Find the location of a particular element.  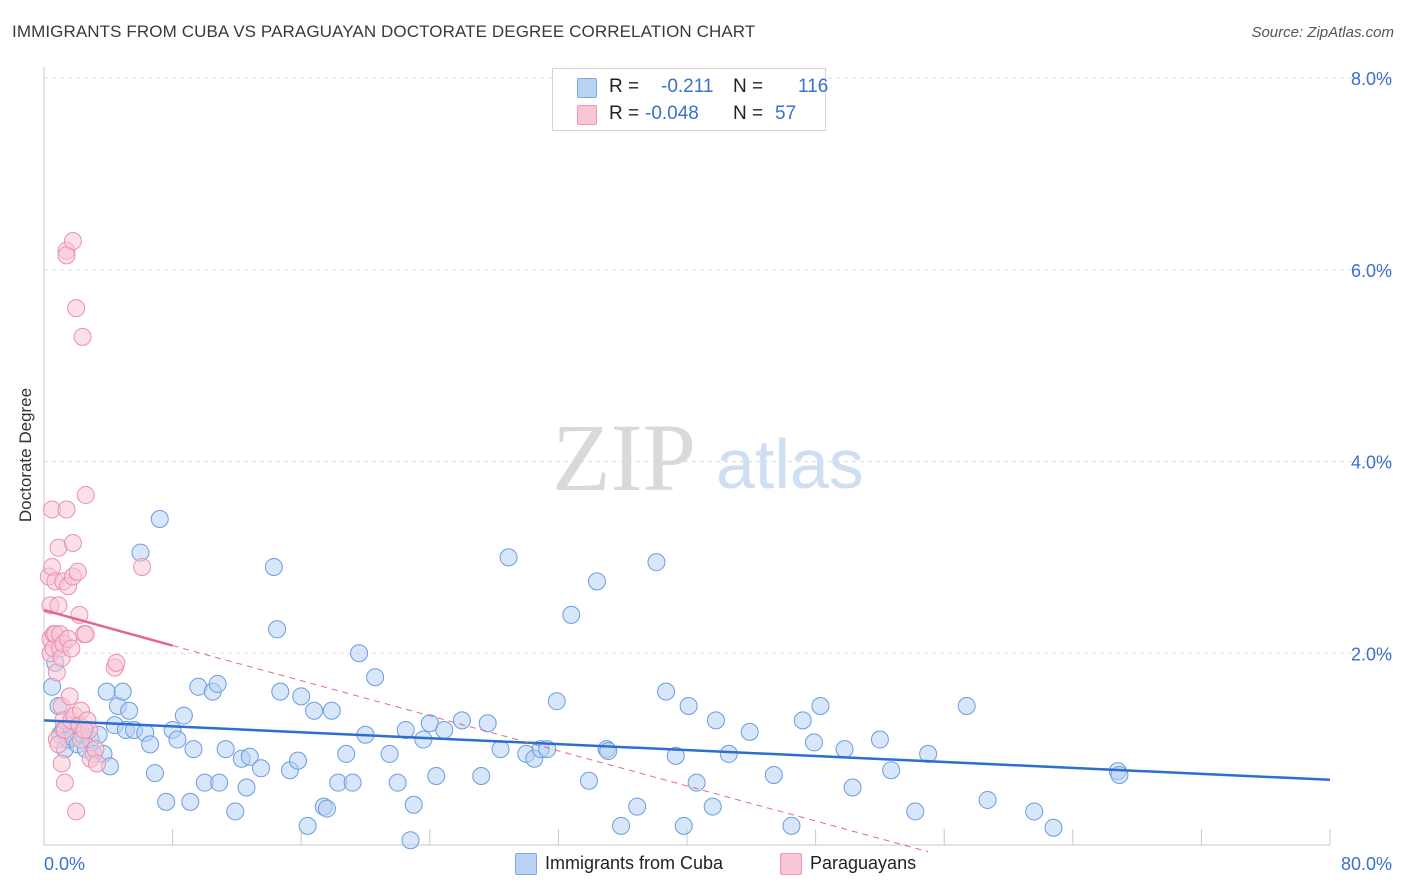

trend-line-paraguayans-extended is located at coordinates (550, 749).